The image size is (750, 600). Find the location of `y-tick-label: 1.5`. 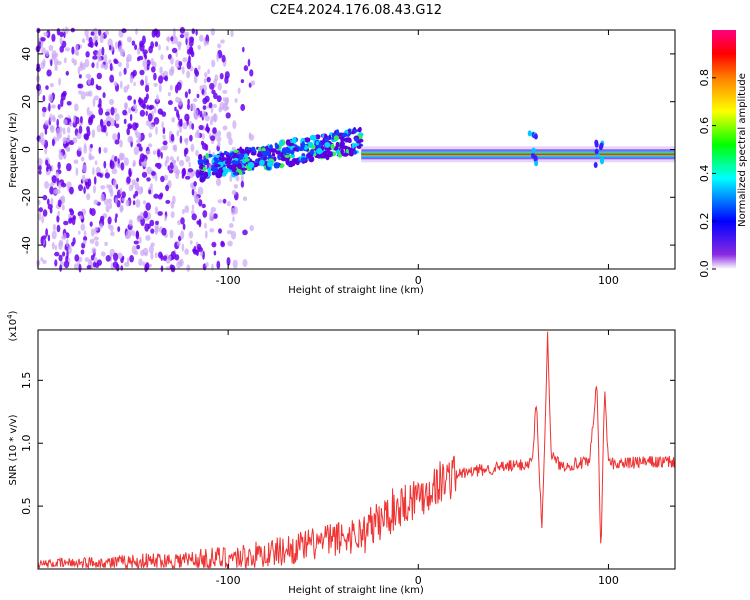

y-tick-label: 1.5 is located at coordinates (26, 381).